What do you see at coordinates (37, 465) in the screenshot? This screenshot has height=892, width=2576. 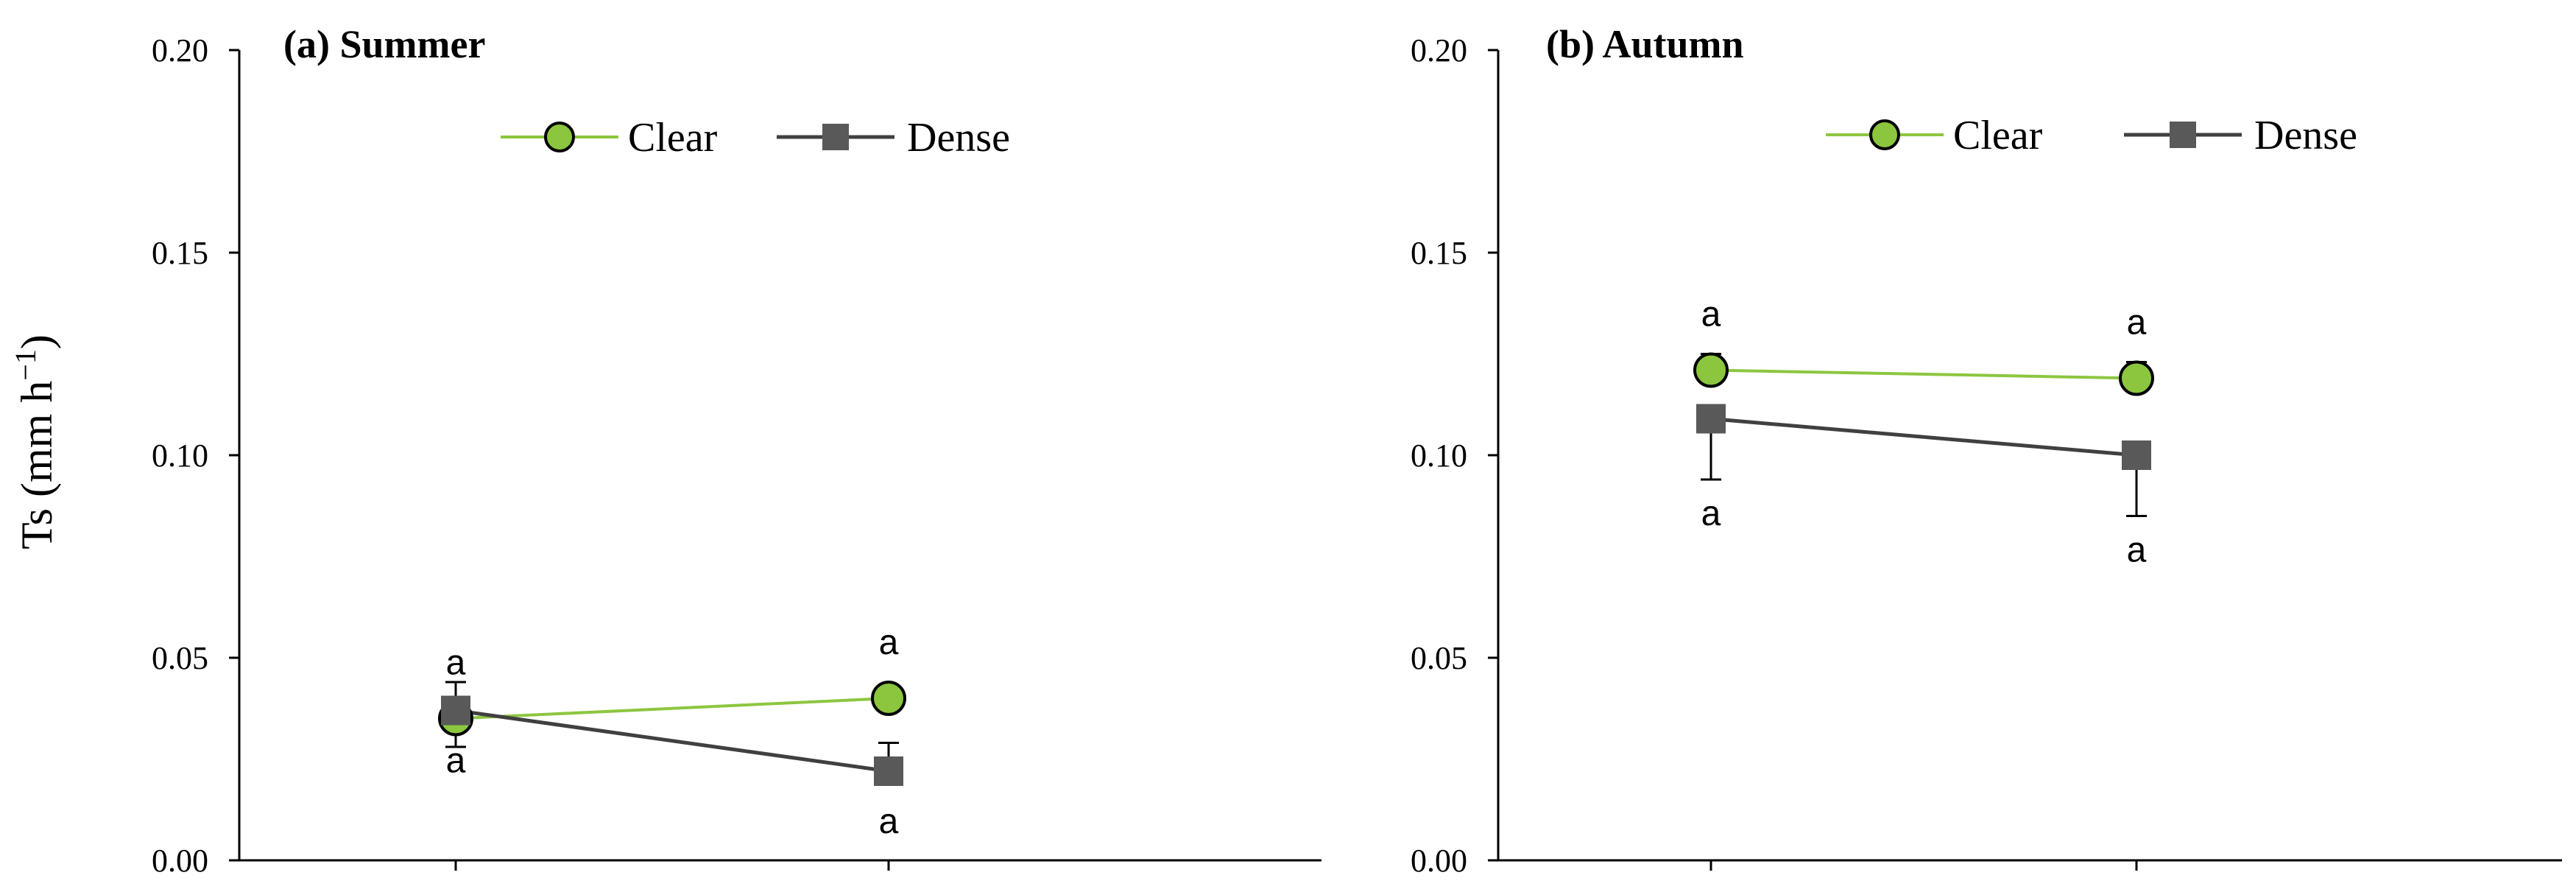 I see `y-axis-label-text: Ts (mm h` at bounding box center [37, 465].